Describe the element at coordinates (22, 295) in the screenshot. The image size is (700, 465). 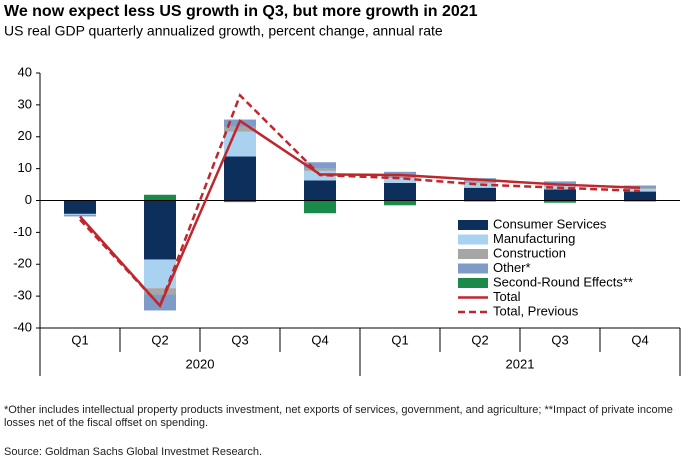
I see `y-tick-label: -30` at that location.